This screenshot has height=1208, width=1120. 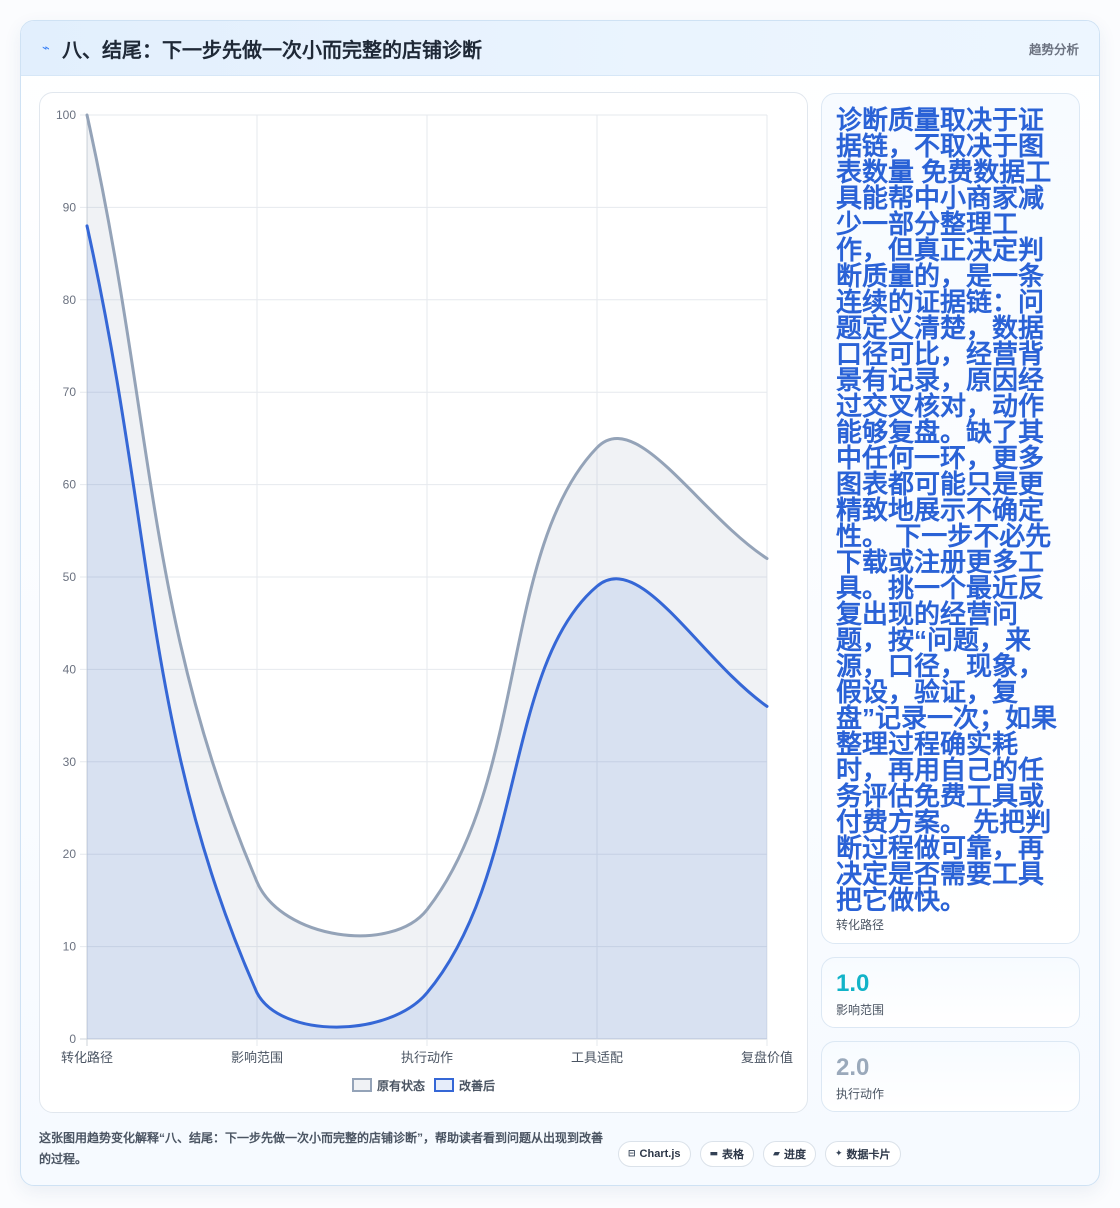 What do you see at coordinates (70, 207) in the screenshot?
I see `y-tick-label: 90` at bounding box center [70, 207].